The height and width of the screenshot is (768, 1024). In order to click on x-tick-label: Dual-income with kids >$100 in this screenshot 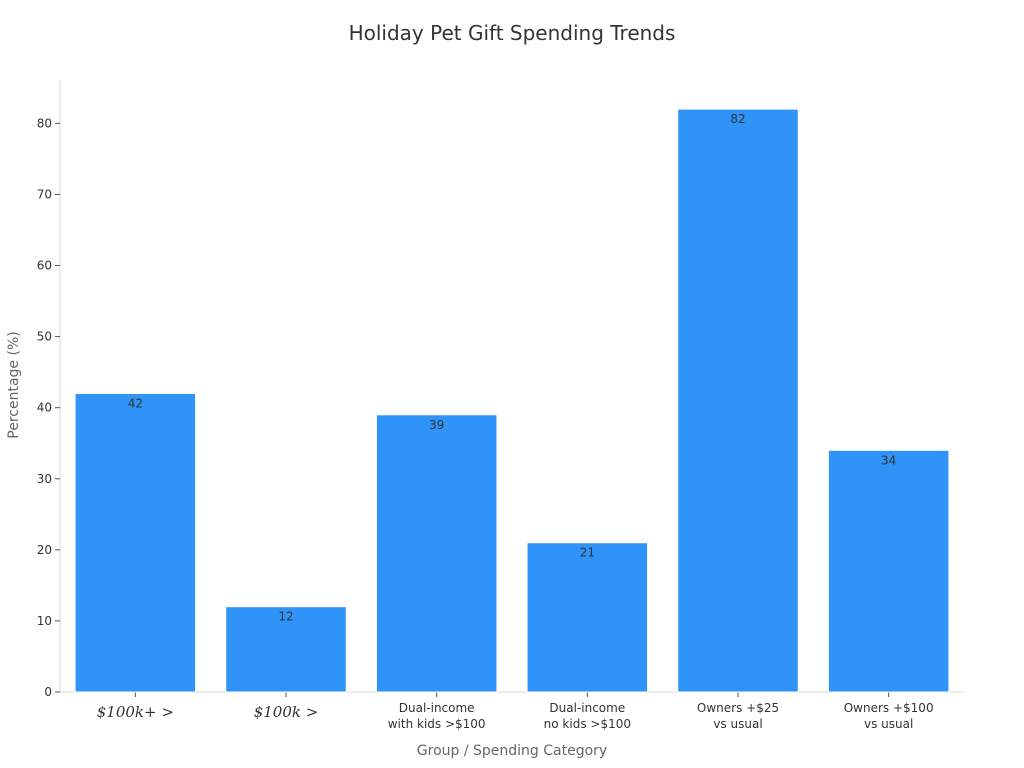, I will do `click(437, 716)`.